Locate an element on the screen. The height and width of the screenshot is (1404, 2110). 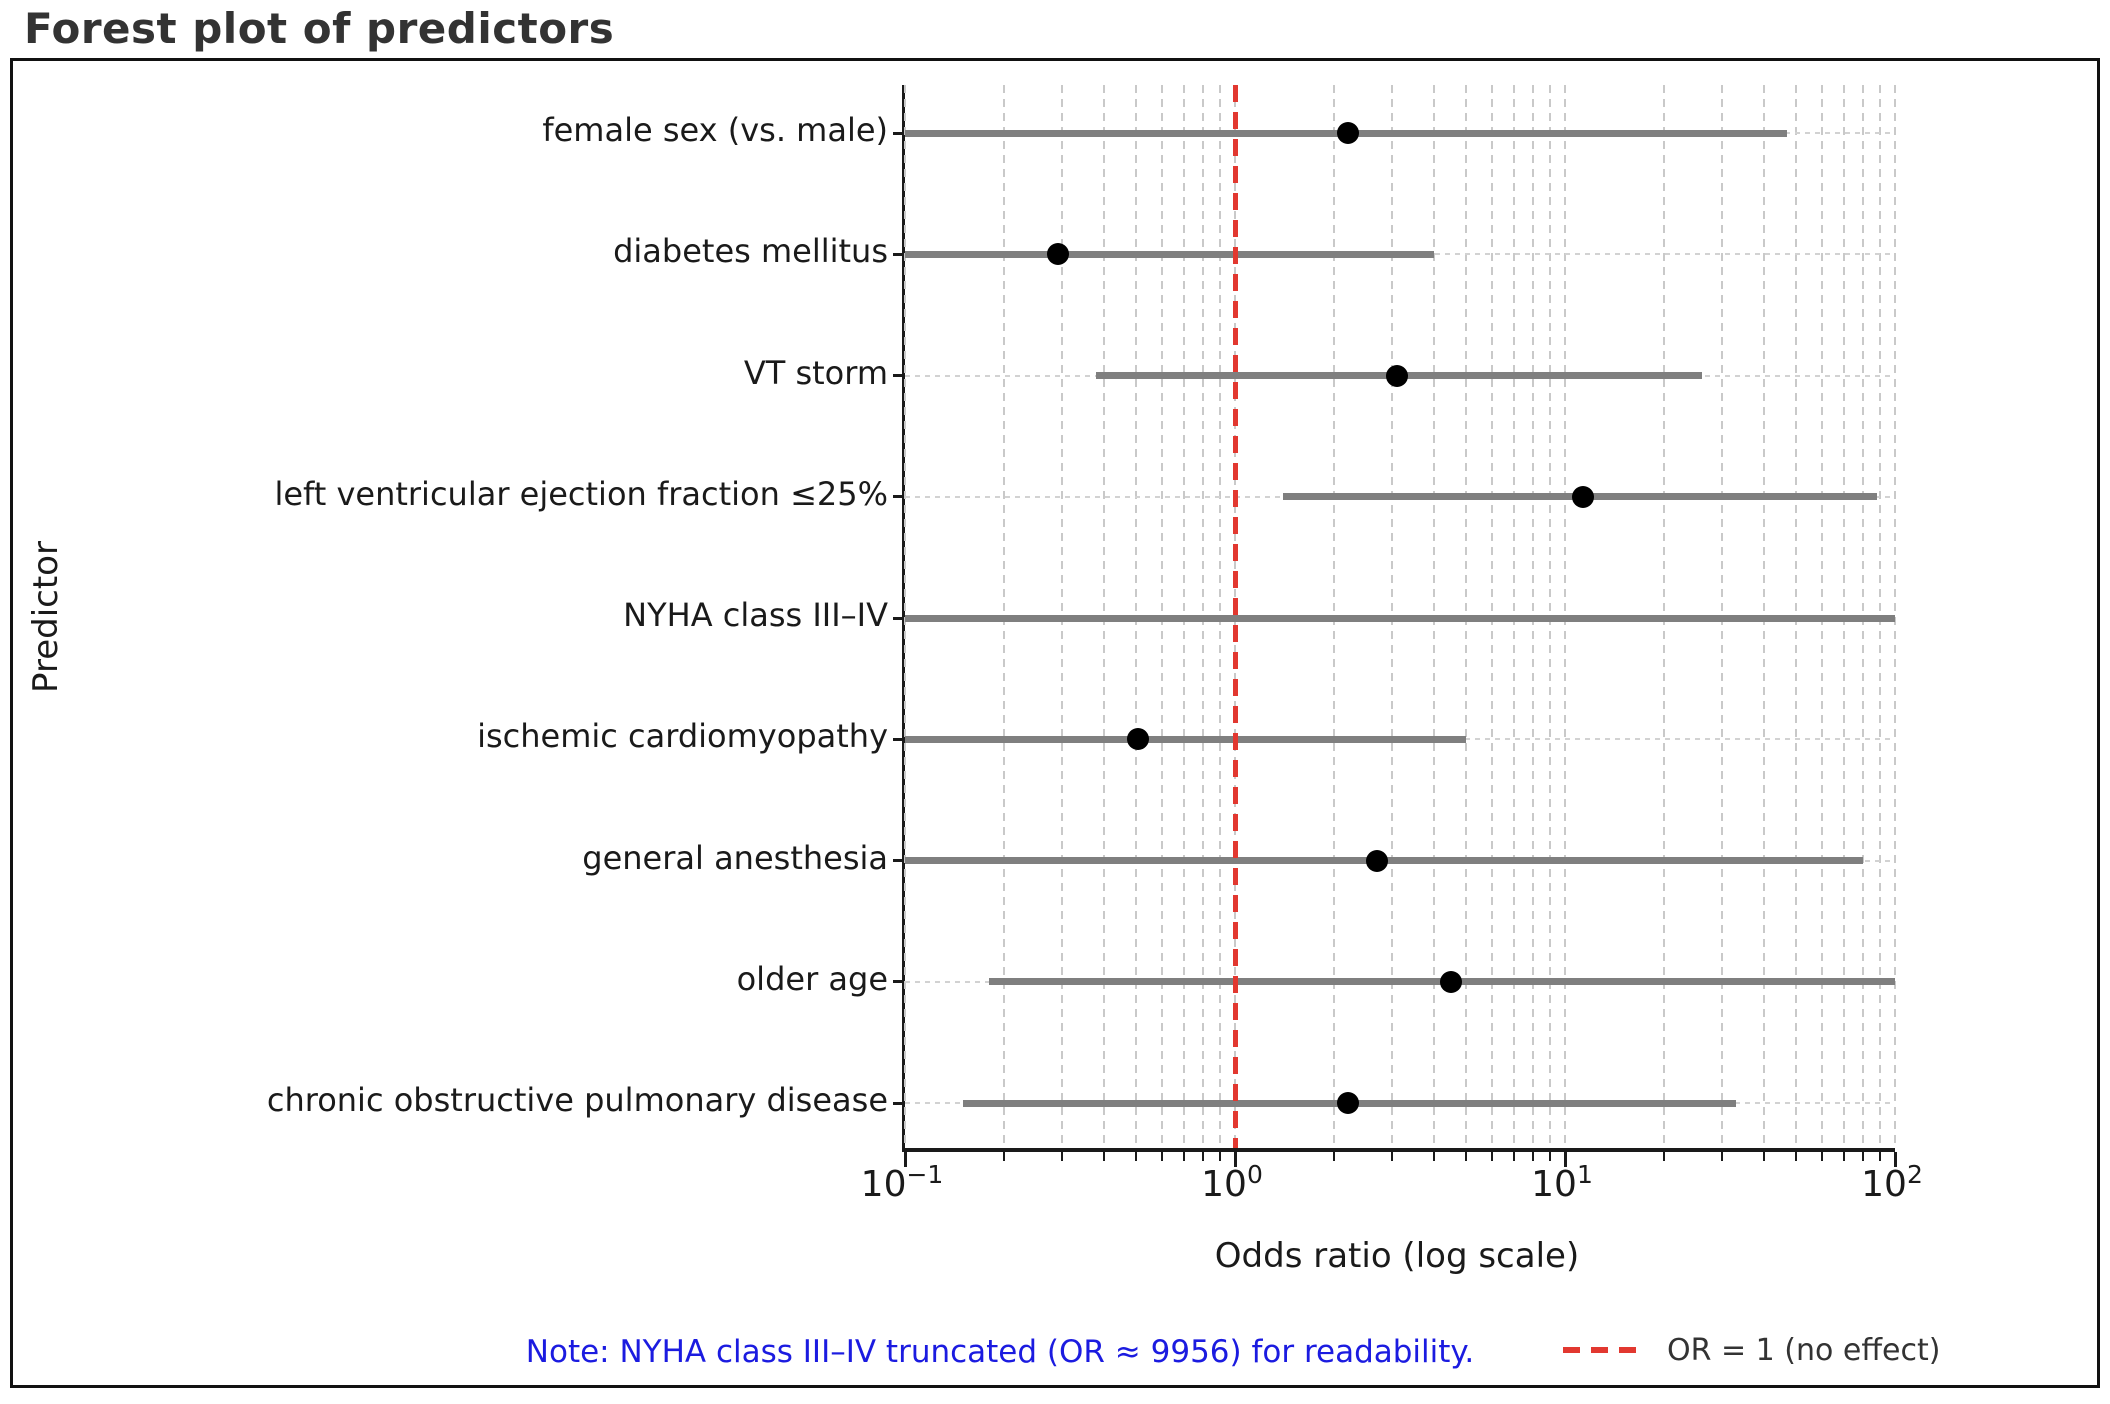
y-axis-title: Predictor is located at coordinates (46, 617).